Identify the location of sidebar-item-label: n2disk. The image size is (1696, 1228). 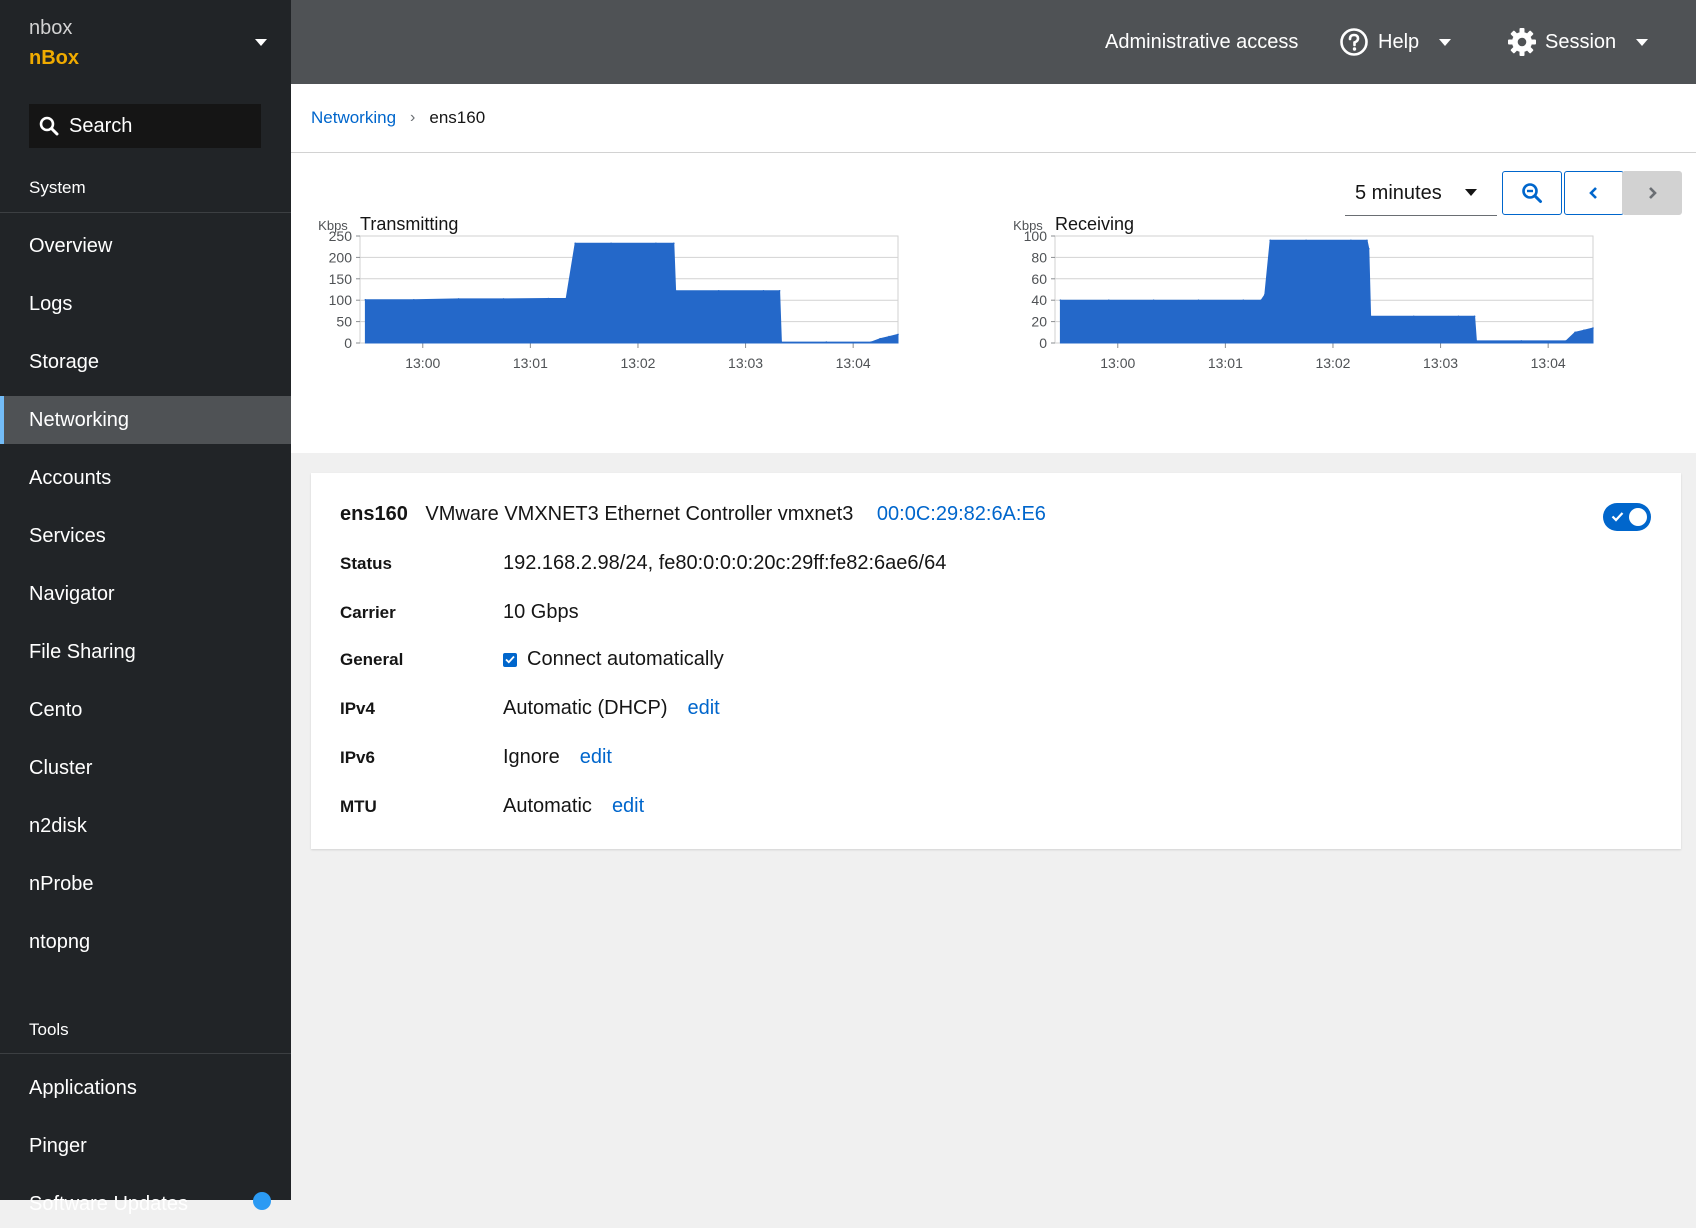
(58, 825).